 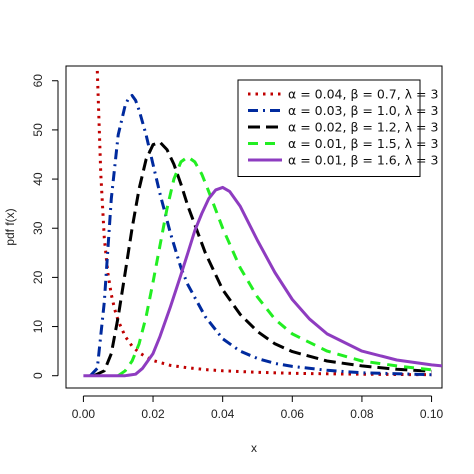 I want to click on y-tick-label: 10, so click(x=38, y=327).